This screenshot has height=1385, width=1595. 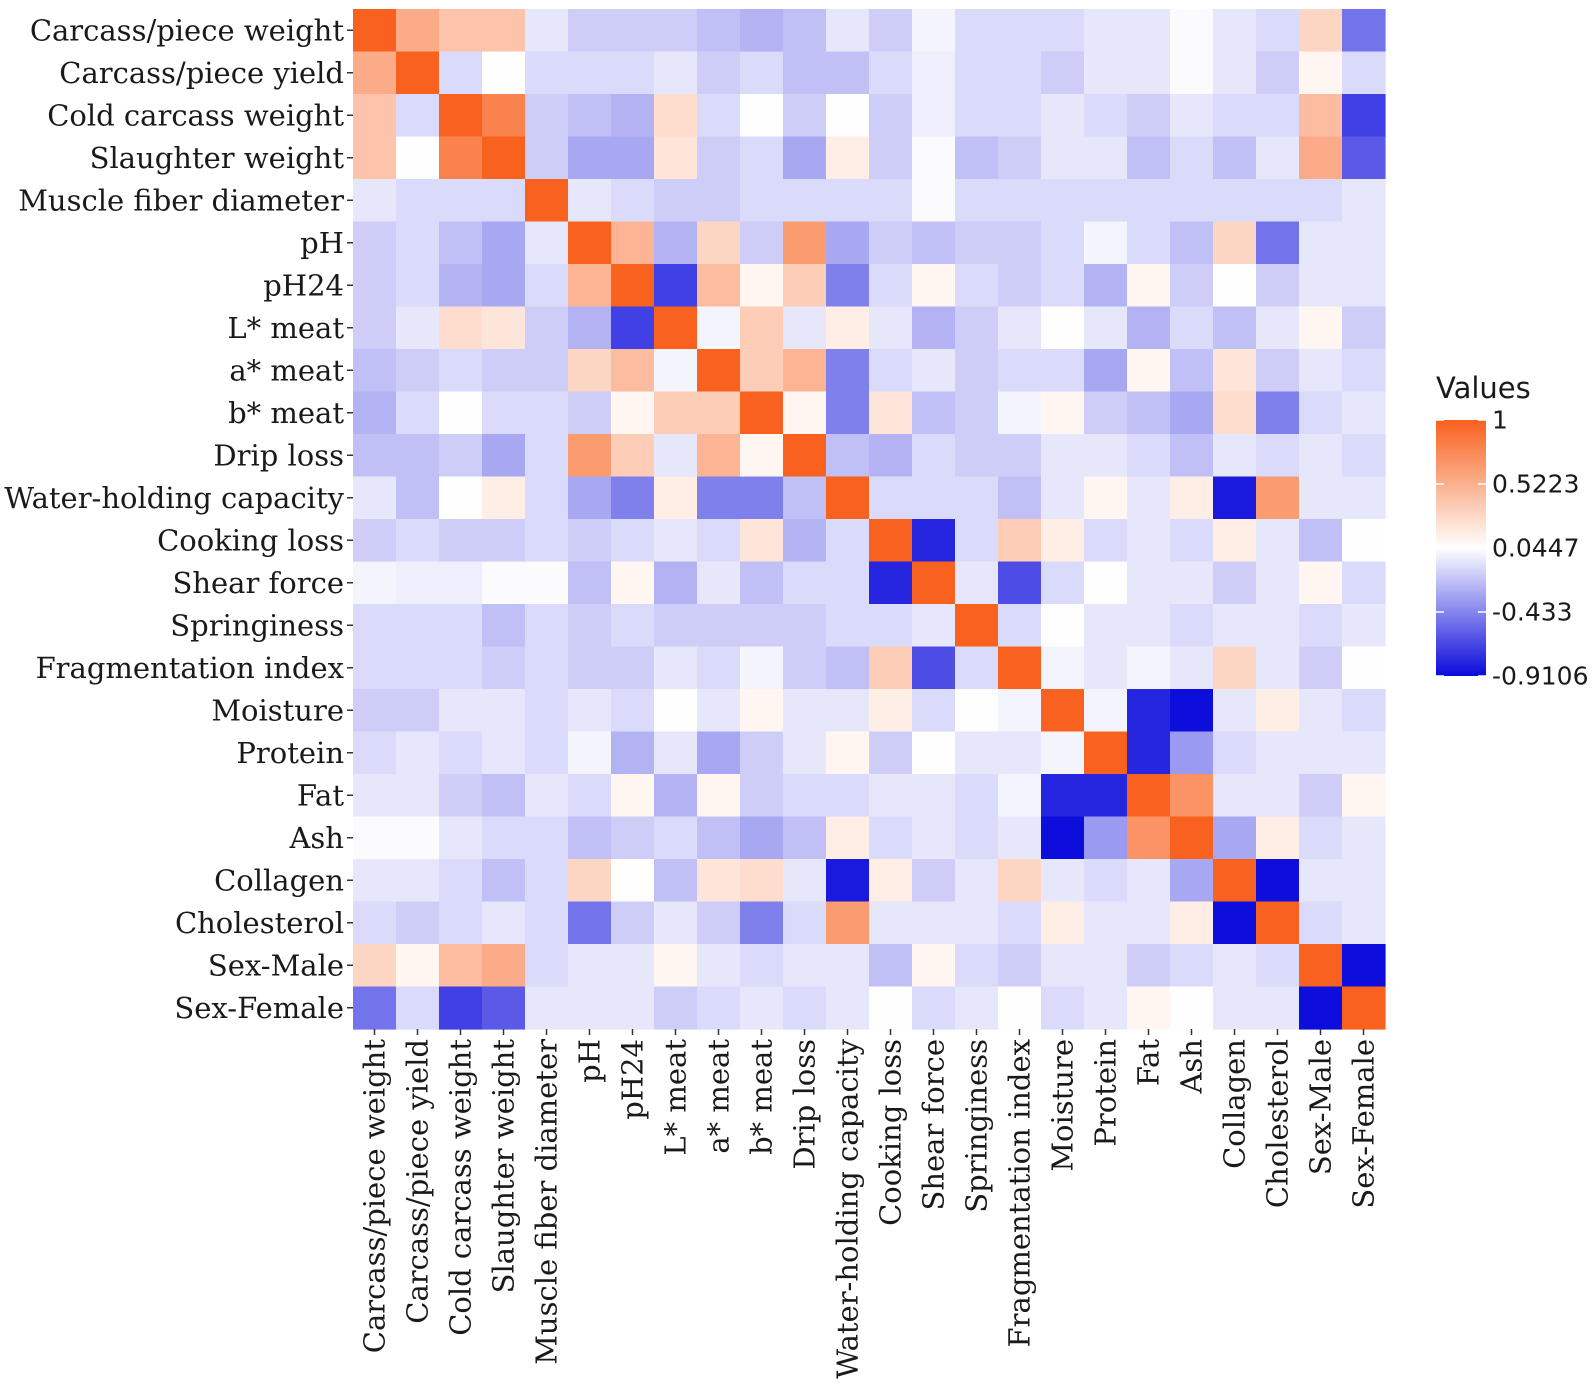 What do you see at coordinates (1532, 612) in the screenshot?
I see `legend-tick-label: -0.433` at bounding box center [1532, 612].